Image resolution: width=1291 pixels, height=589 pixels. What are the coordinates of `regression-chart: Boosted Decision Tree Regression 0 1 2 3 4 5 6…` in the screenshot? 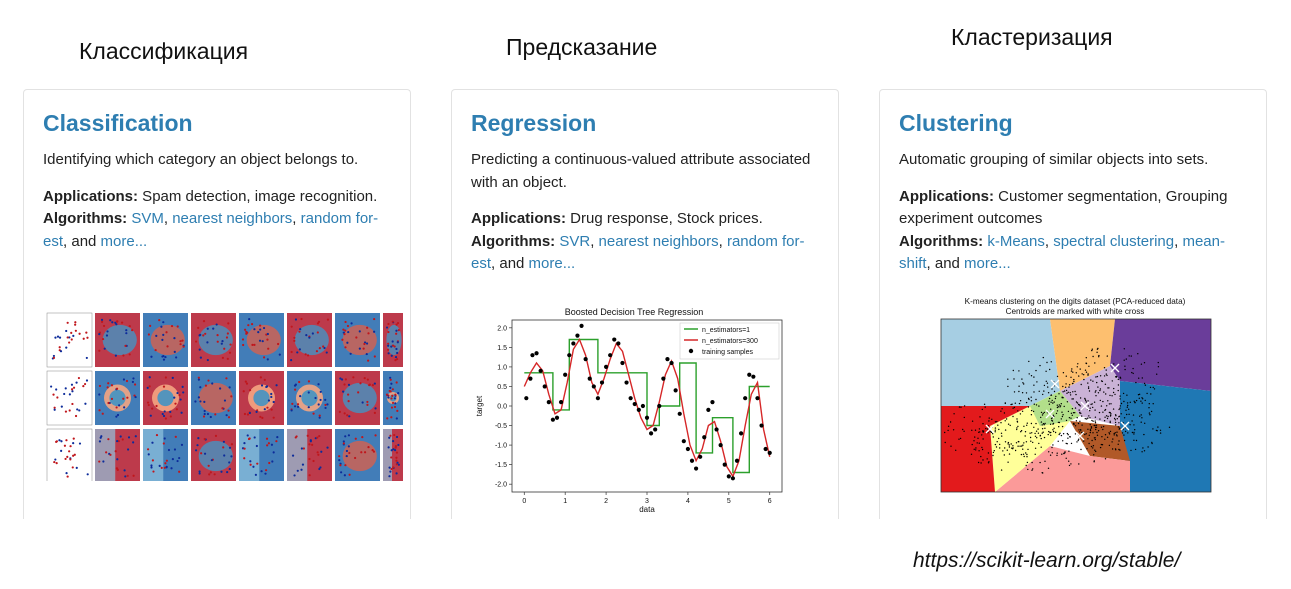 It's located at (630, 408).